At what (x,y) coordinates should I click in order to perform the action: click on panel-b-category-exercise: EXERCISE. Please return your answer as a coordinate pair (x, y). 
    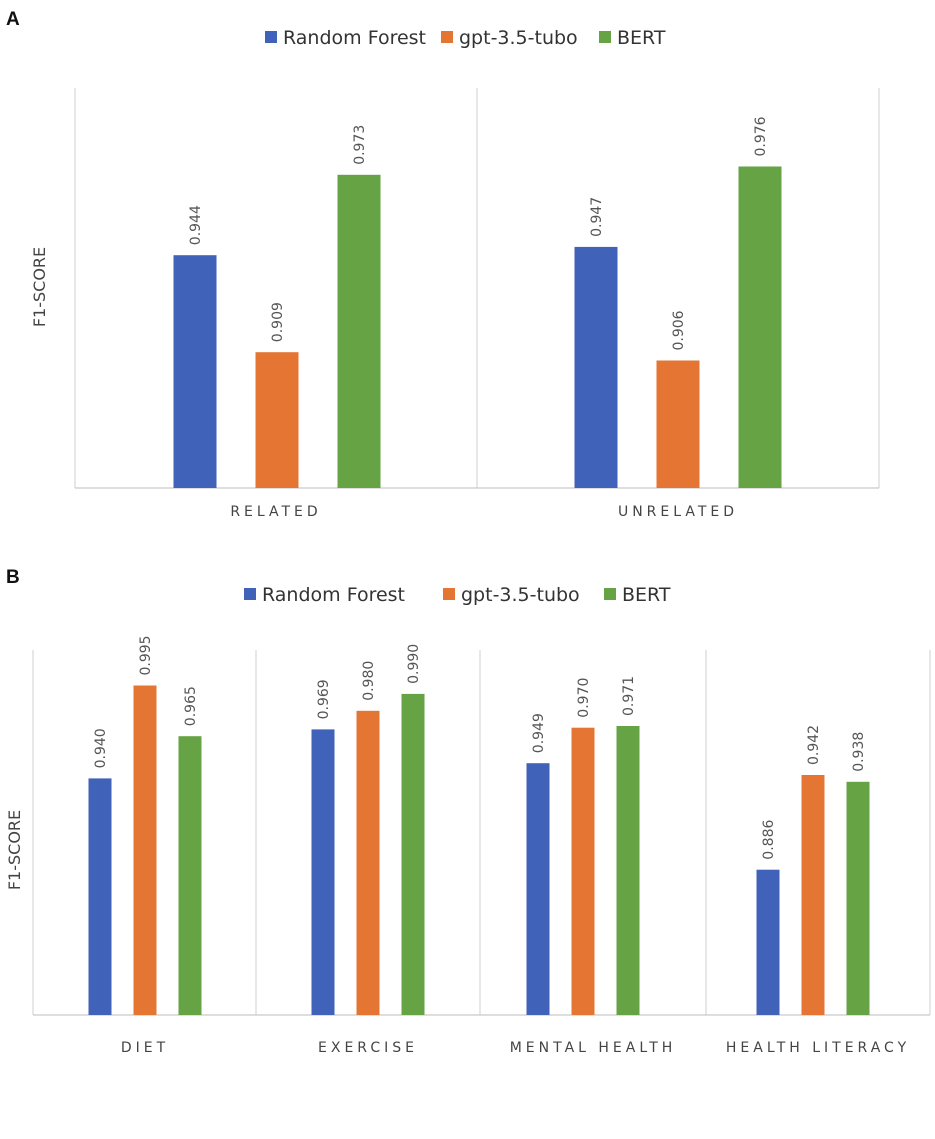
    Looking at the image, I should click on (368, 1048).